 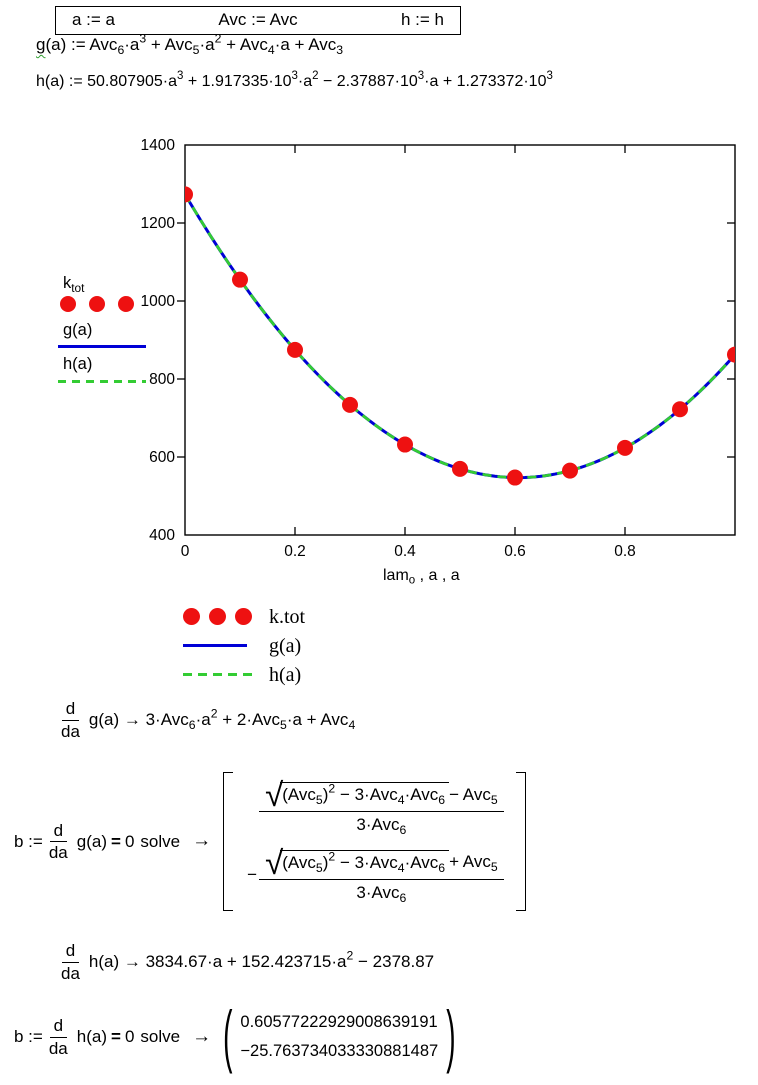 I want to click on legend-entry-ktot: k.tot, so click(x=244, y=616).